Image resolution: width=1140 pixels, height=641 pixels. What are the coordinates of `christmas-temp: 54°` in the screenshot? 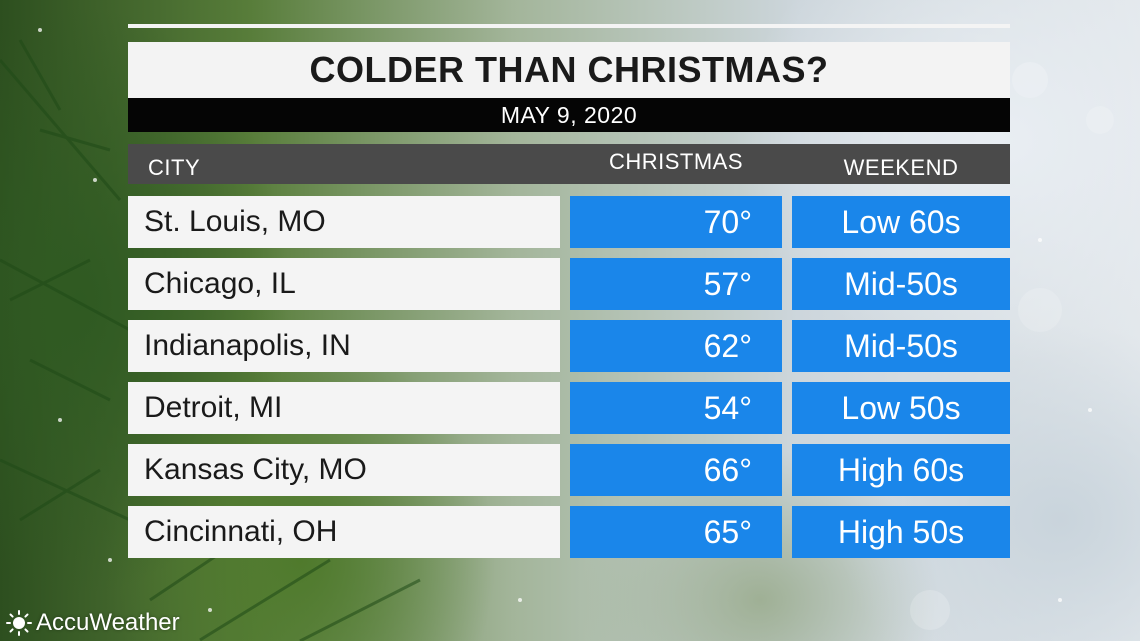 It's located at (727, 407).